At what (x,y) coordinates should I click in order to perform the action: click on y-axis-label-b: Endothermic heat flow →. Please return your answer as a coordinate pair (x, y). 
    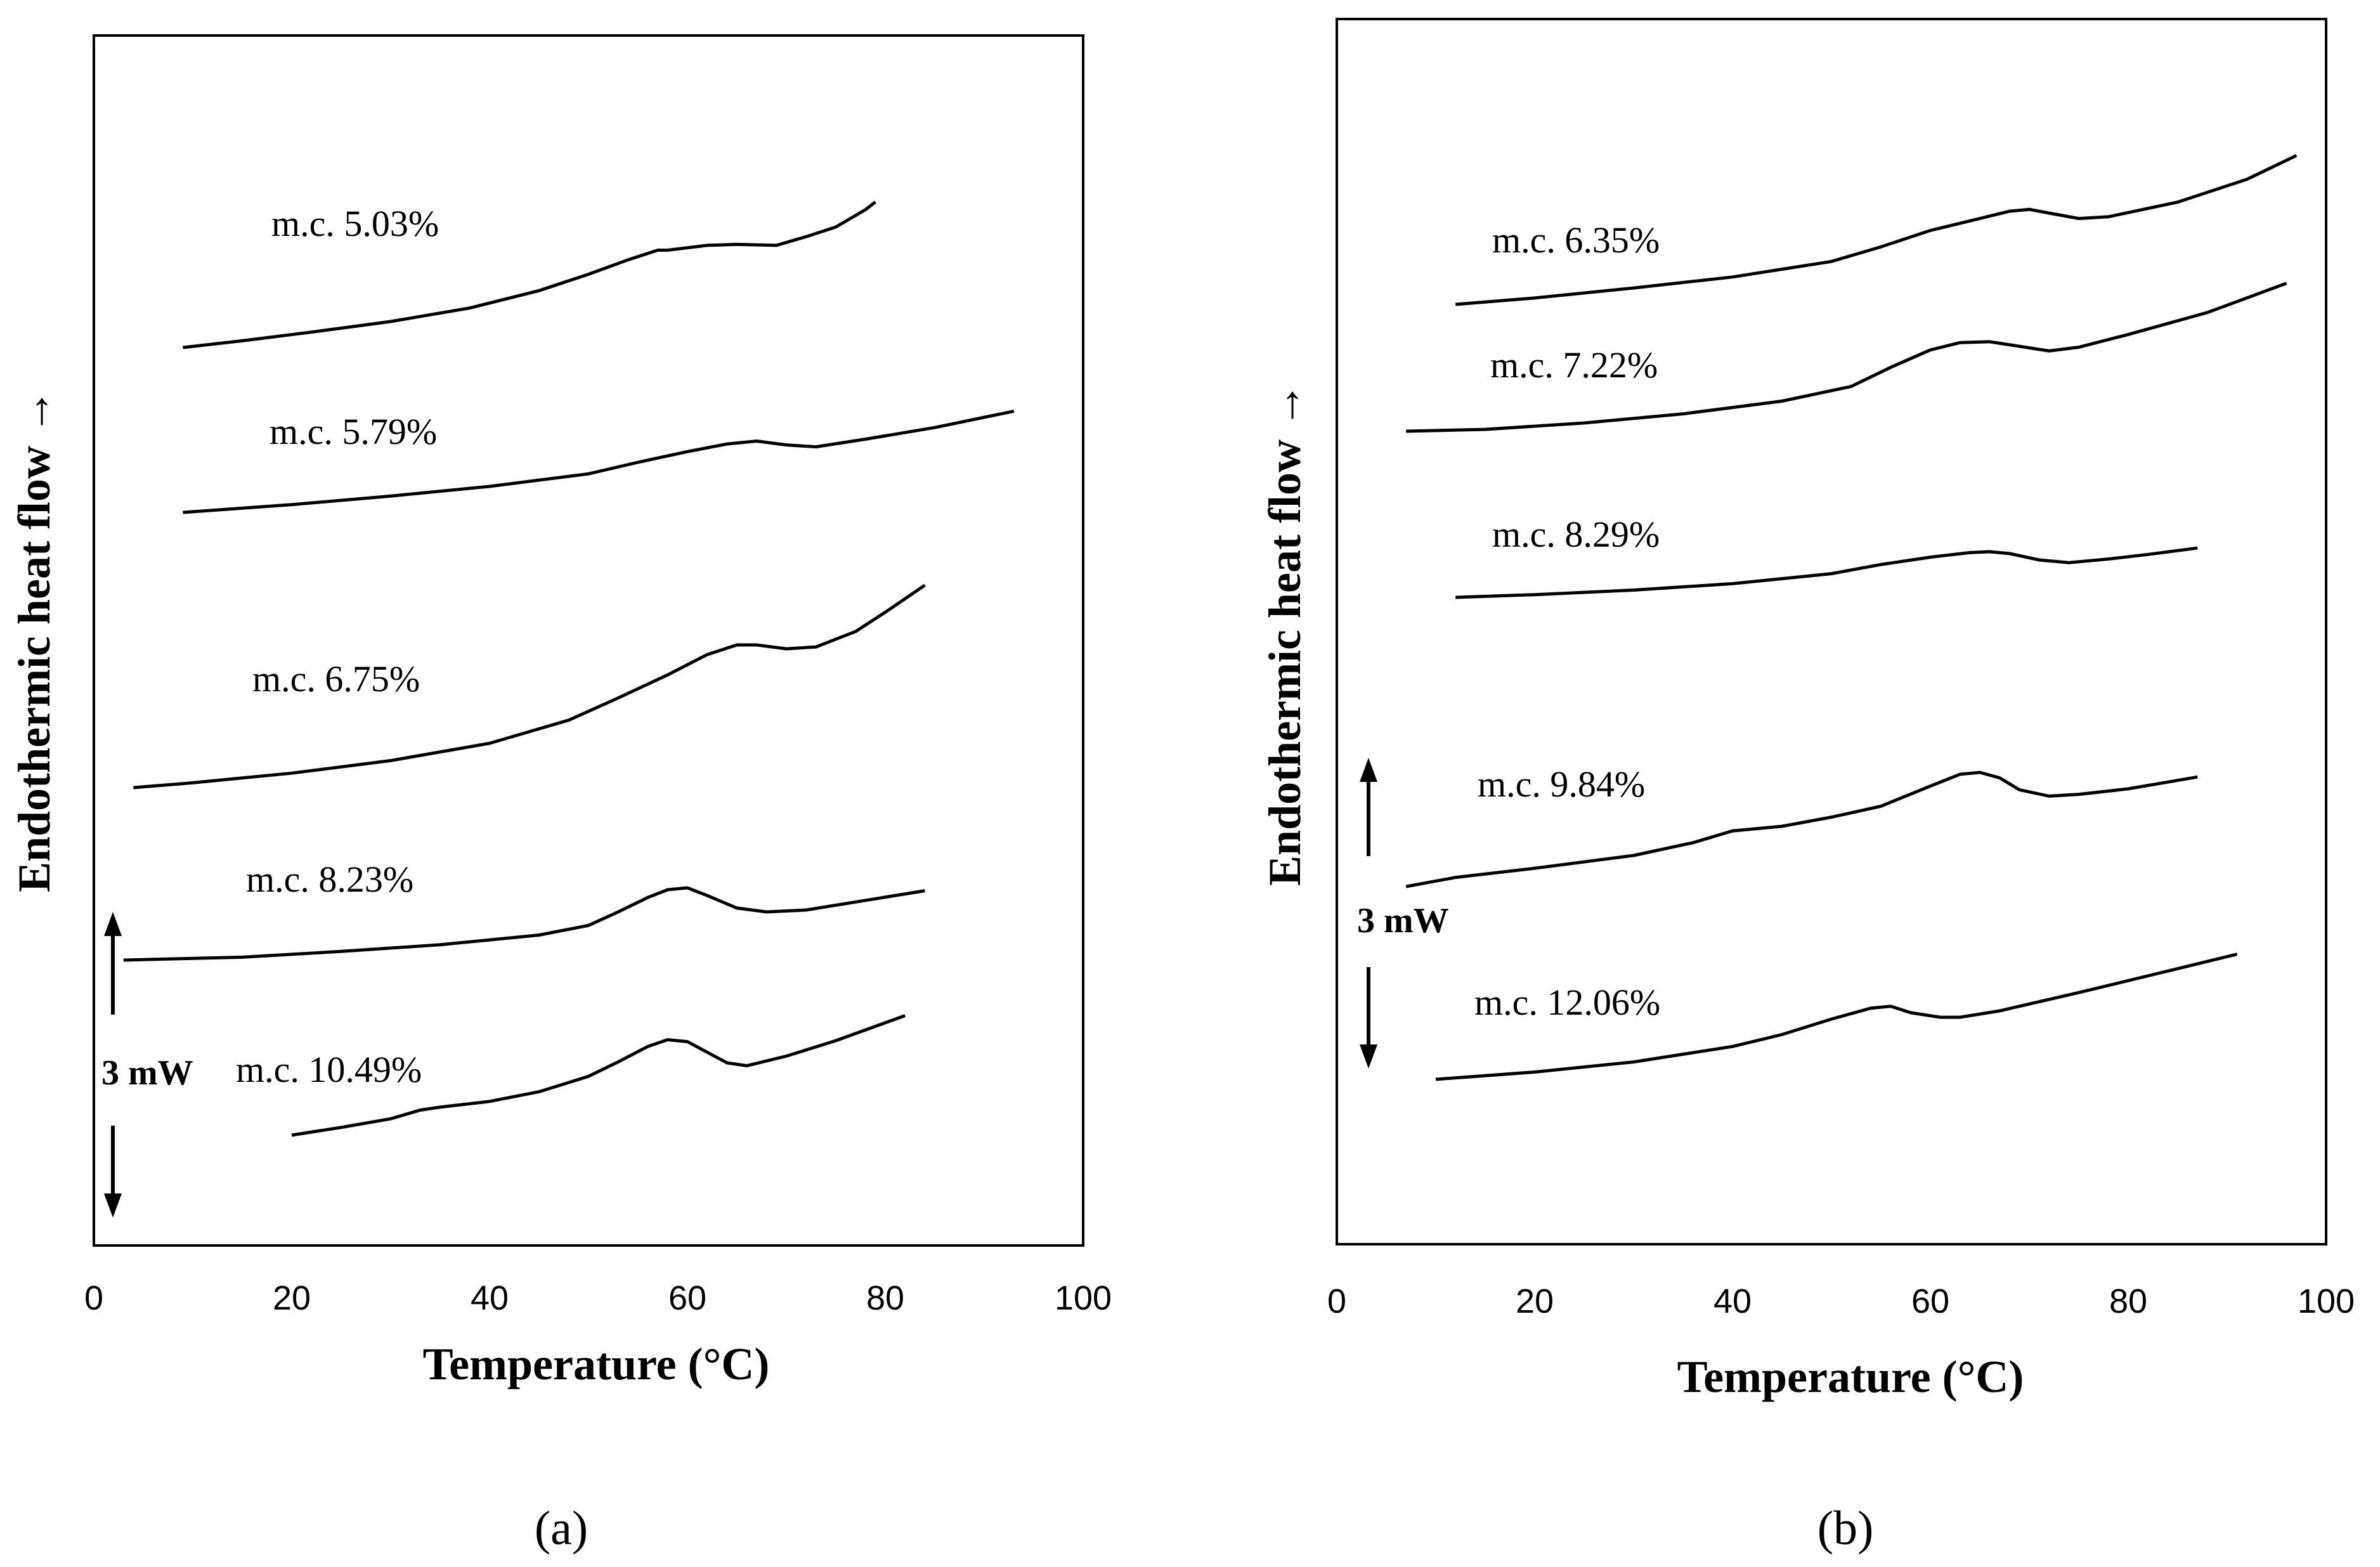
    Looking at the image, I should click on (1284, 634).